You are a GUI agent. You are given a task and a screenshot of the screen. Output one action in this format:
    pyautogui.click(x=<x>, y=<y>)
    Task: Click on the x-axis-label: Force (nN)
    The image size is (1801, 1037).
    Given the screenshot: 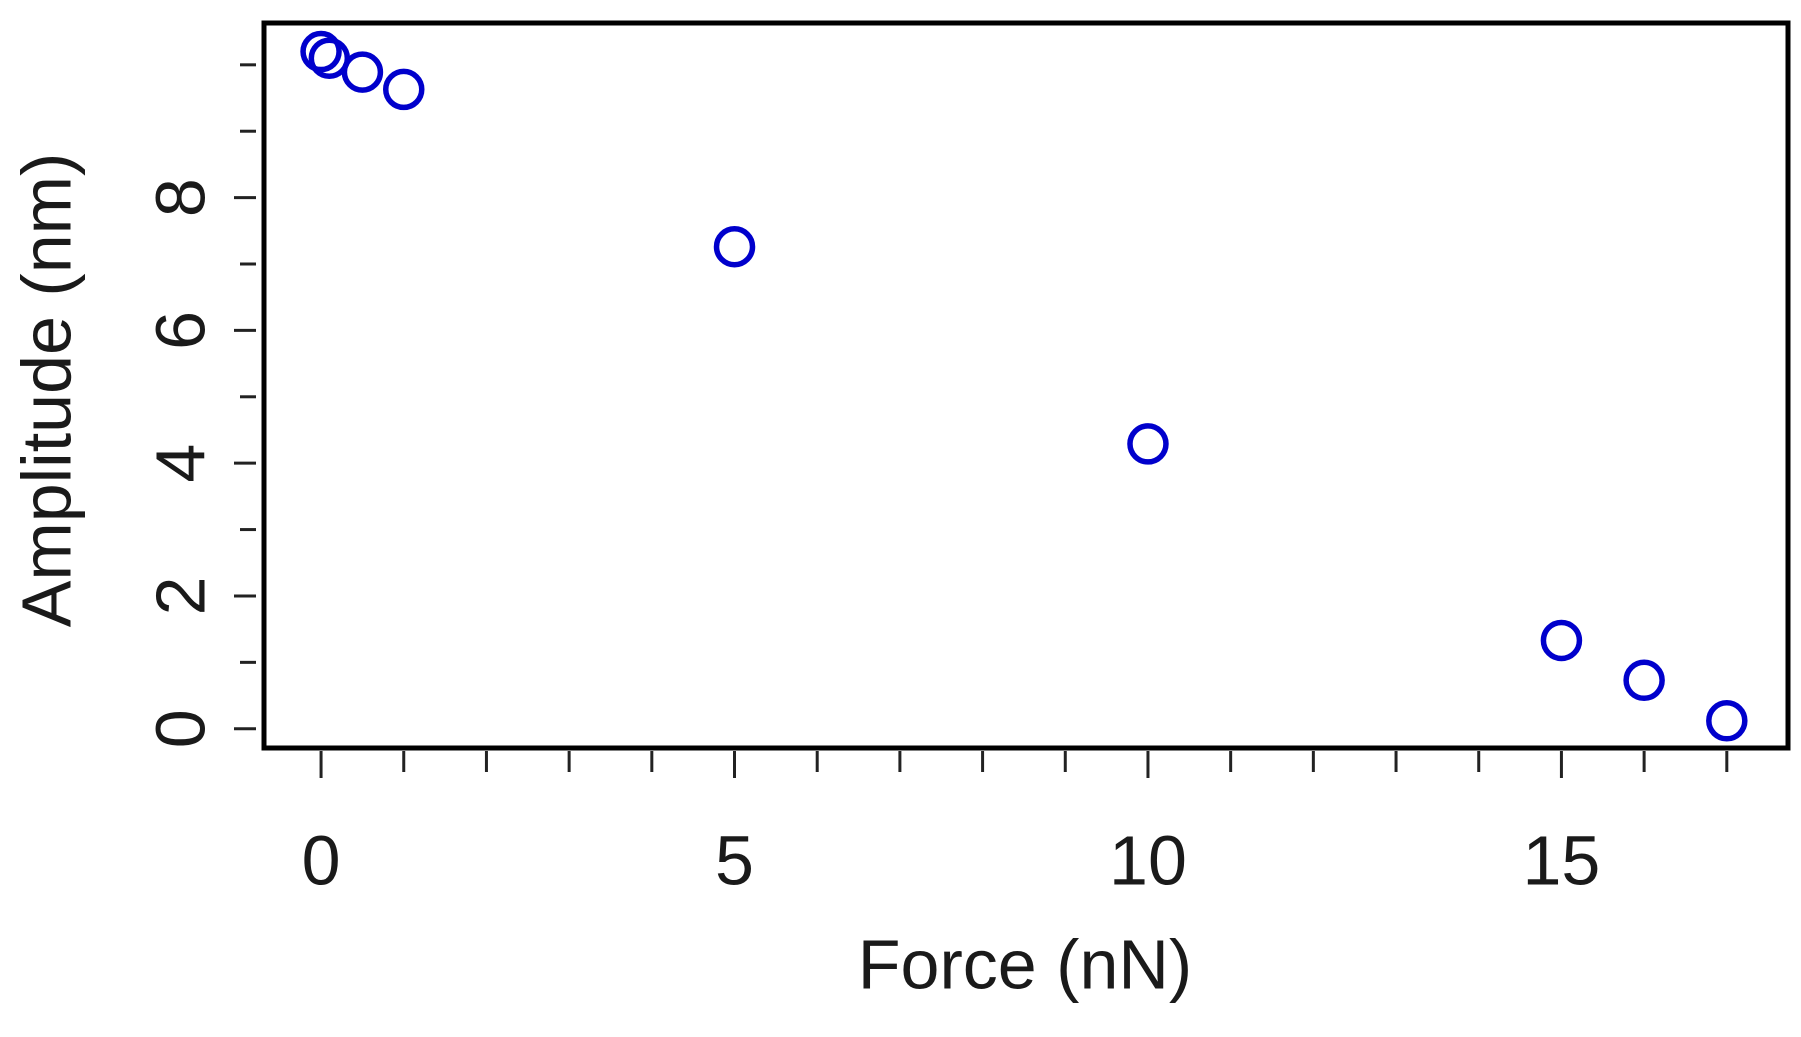 What is the action you would take?
    pyautogui.click(x=1025, y=964)
    